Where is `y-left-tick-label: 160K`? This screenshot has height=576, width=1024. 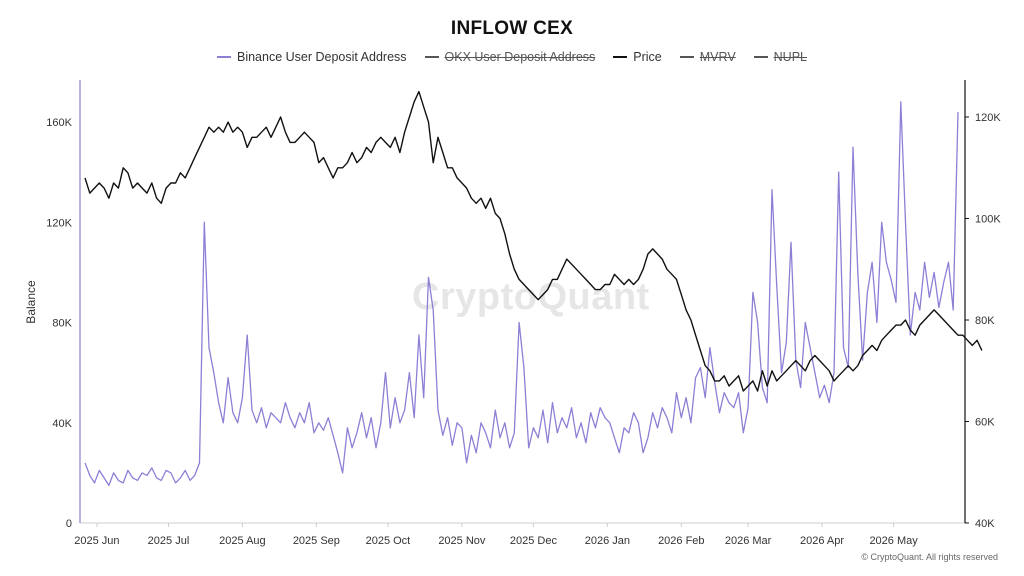
y-left-tick-label: 160K is located at coordinates (59, 123).